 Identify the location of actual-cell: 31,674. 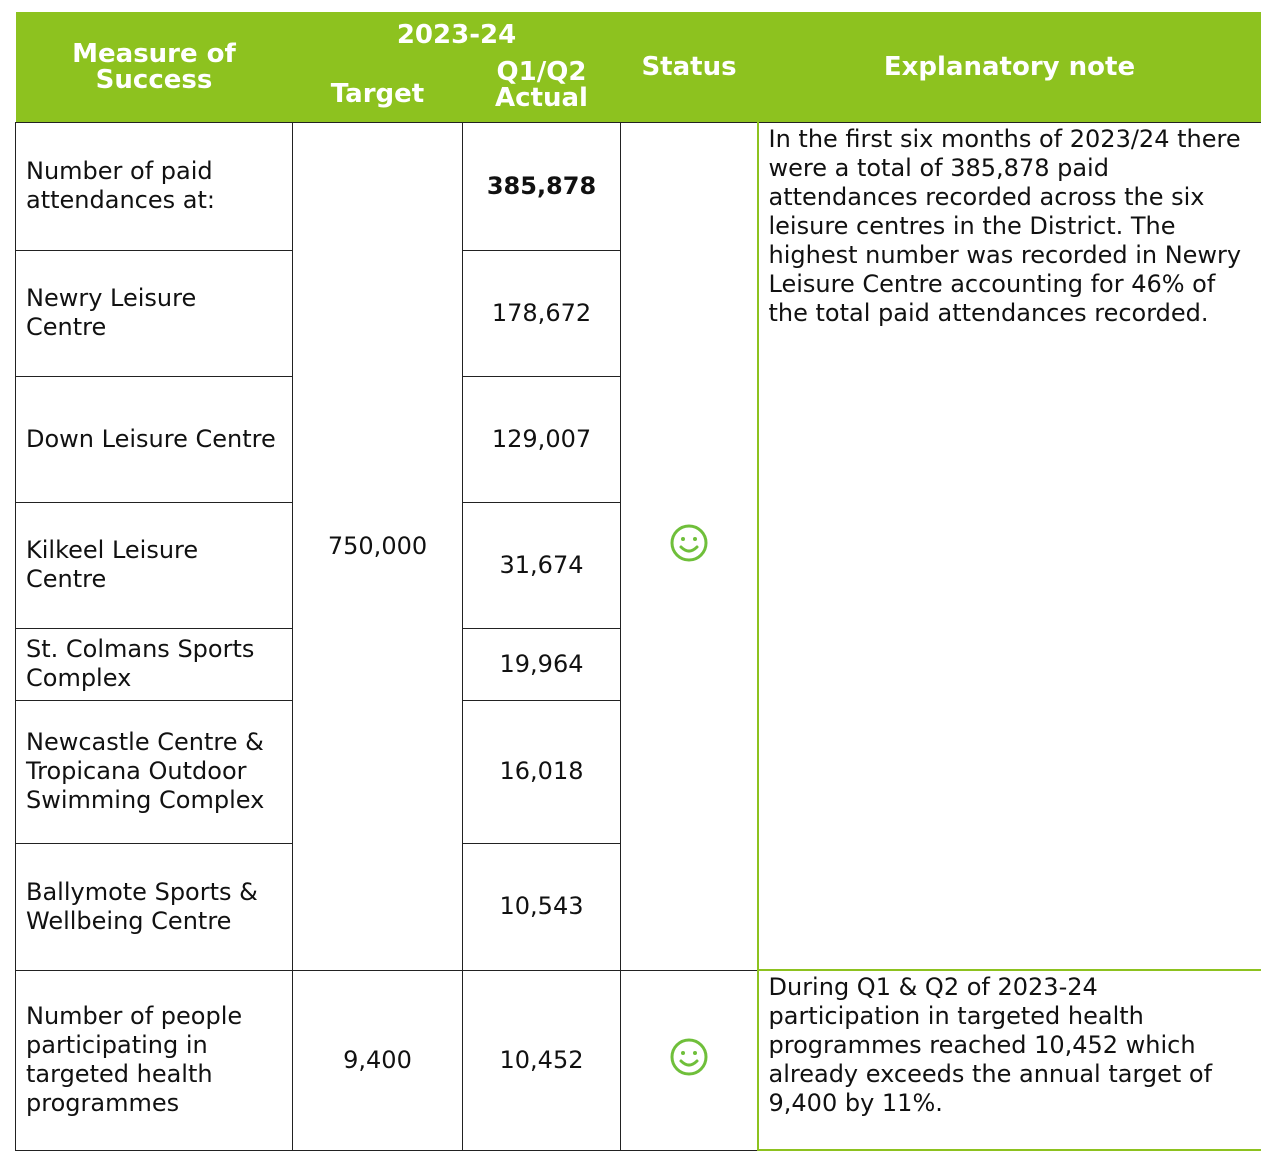
(542, 565).